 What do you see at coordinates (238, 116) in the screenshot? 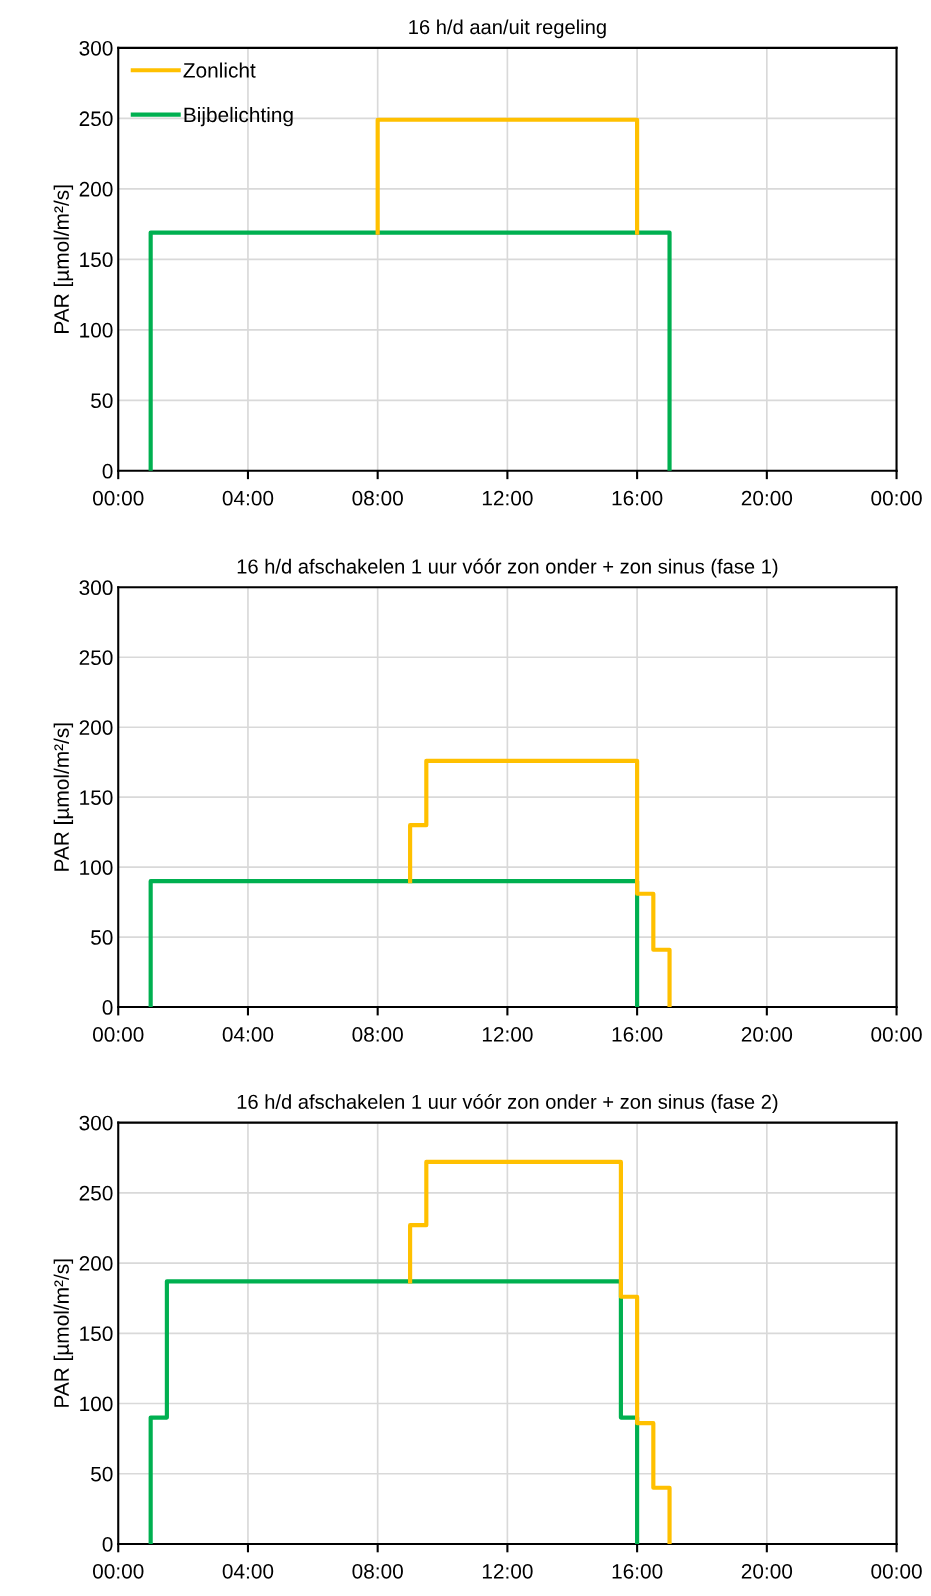
I see `legend-label: Bijbelichting` at bounding box center [238, 116].